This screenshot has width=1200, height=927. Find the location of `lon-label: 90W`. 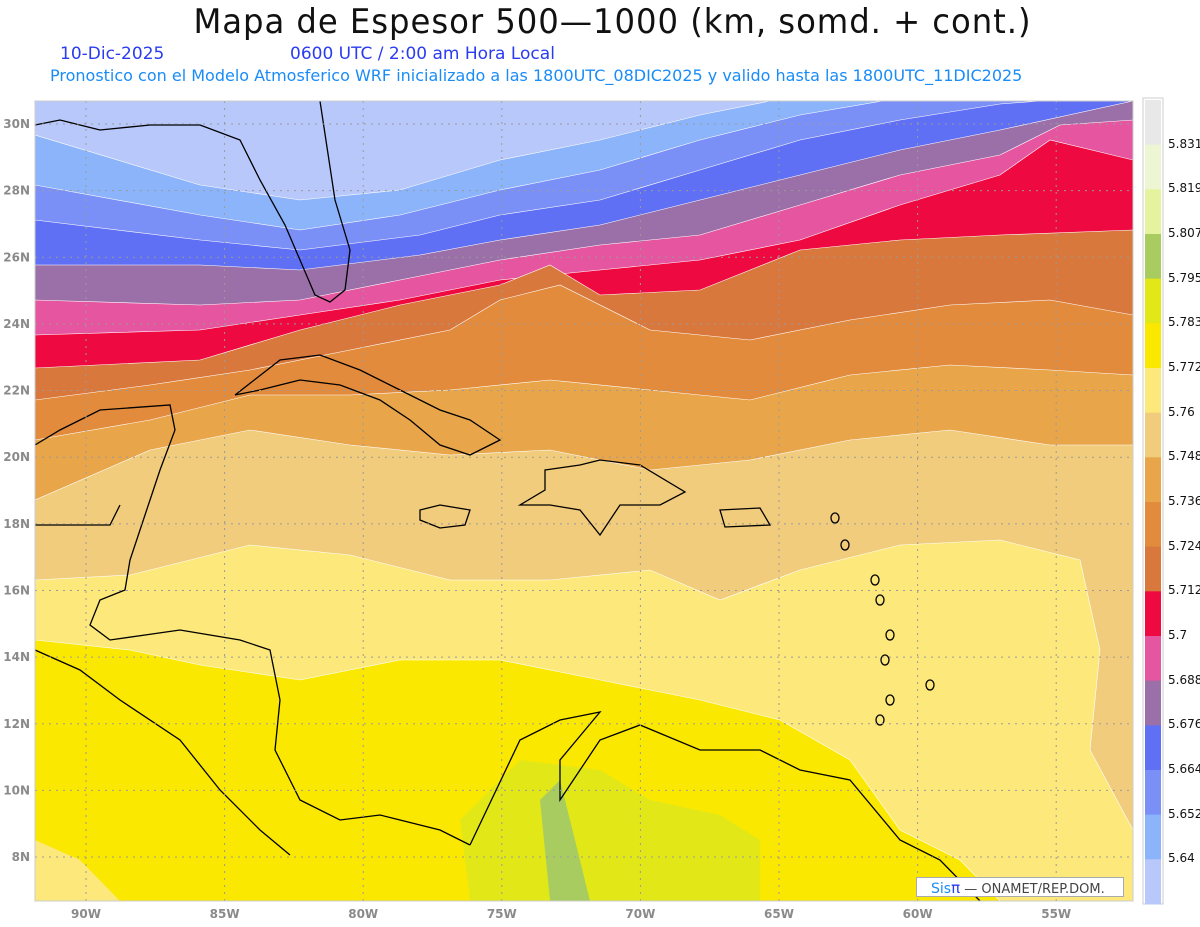

lon-label: 90W is located at coordinates (86, 914).